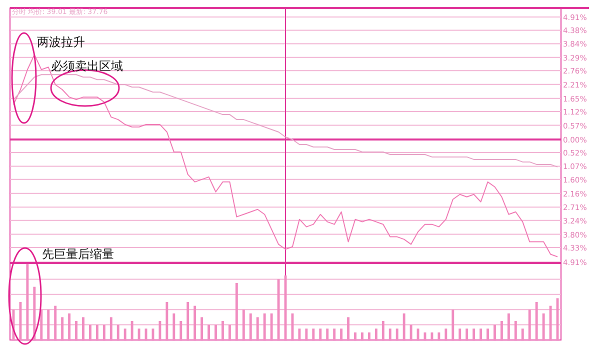 The image size is (592, 350). What do you see at coordinates (61, 42) in the screenshot?
I see `annotation: 两波拉升` at bounding box center [61, 42].